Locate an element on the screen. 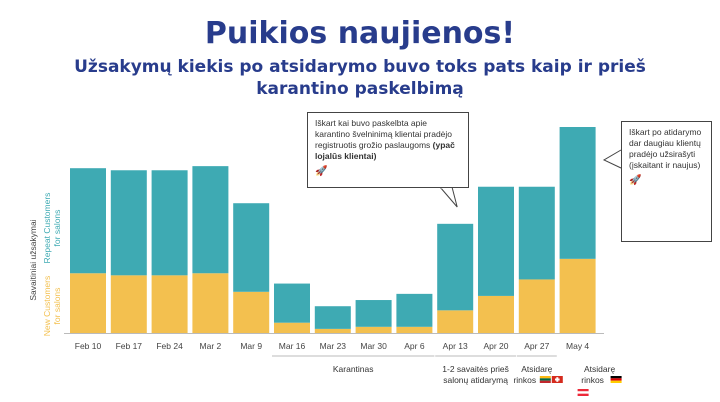  x-tick-label: Apr 27 is located at coordinates (536, 346).